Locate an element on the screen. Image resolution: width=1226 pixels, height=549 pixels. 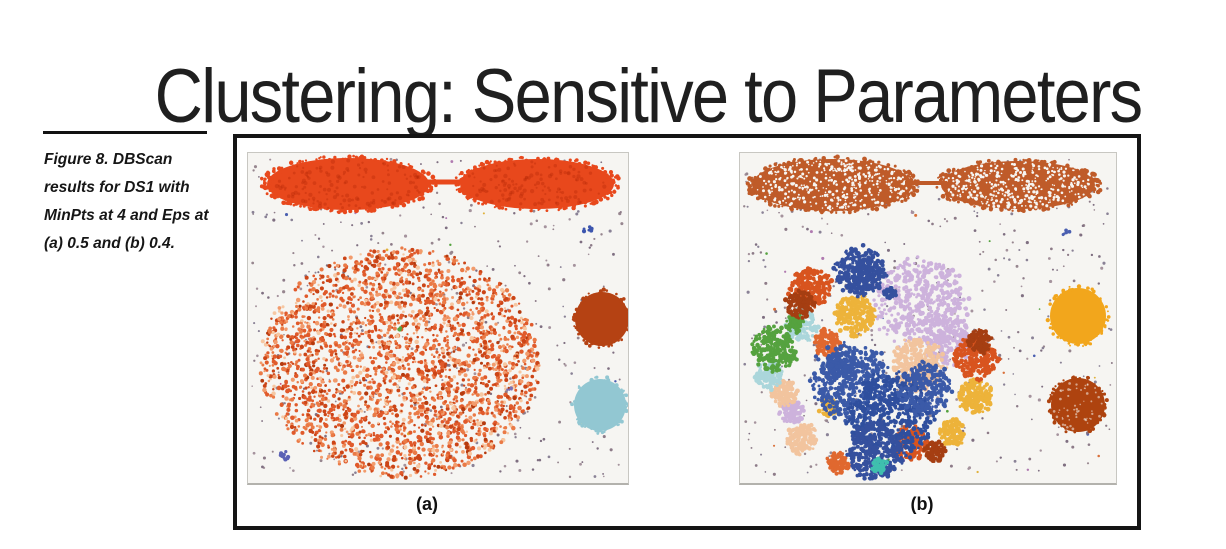
slide-title: Clustering: Sensitive to Parameters is located at coordinates (648, 96).